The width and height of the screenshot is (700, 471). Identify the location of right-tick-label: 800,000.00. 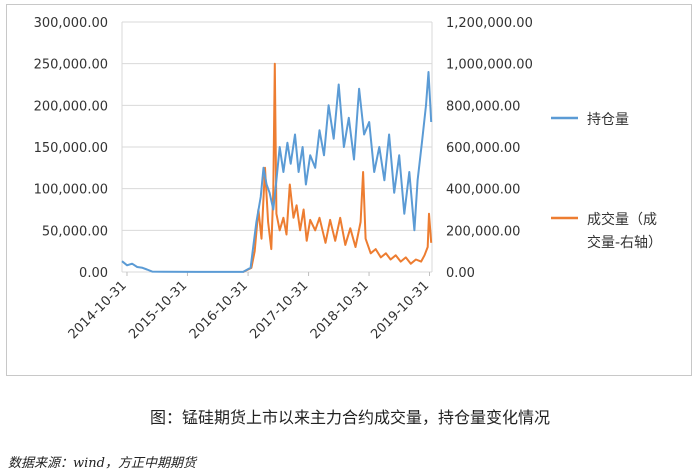
(483, 106).